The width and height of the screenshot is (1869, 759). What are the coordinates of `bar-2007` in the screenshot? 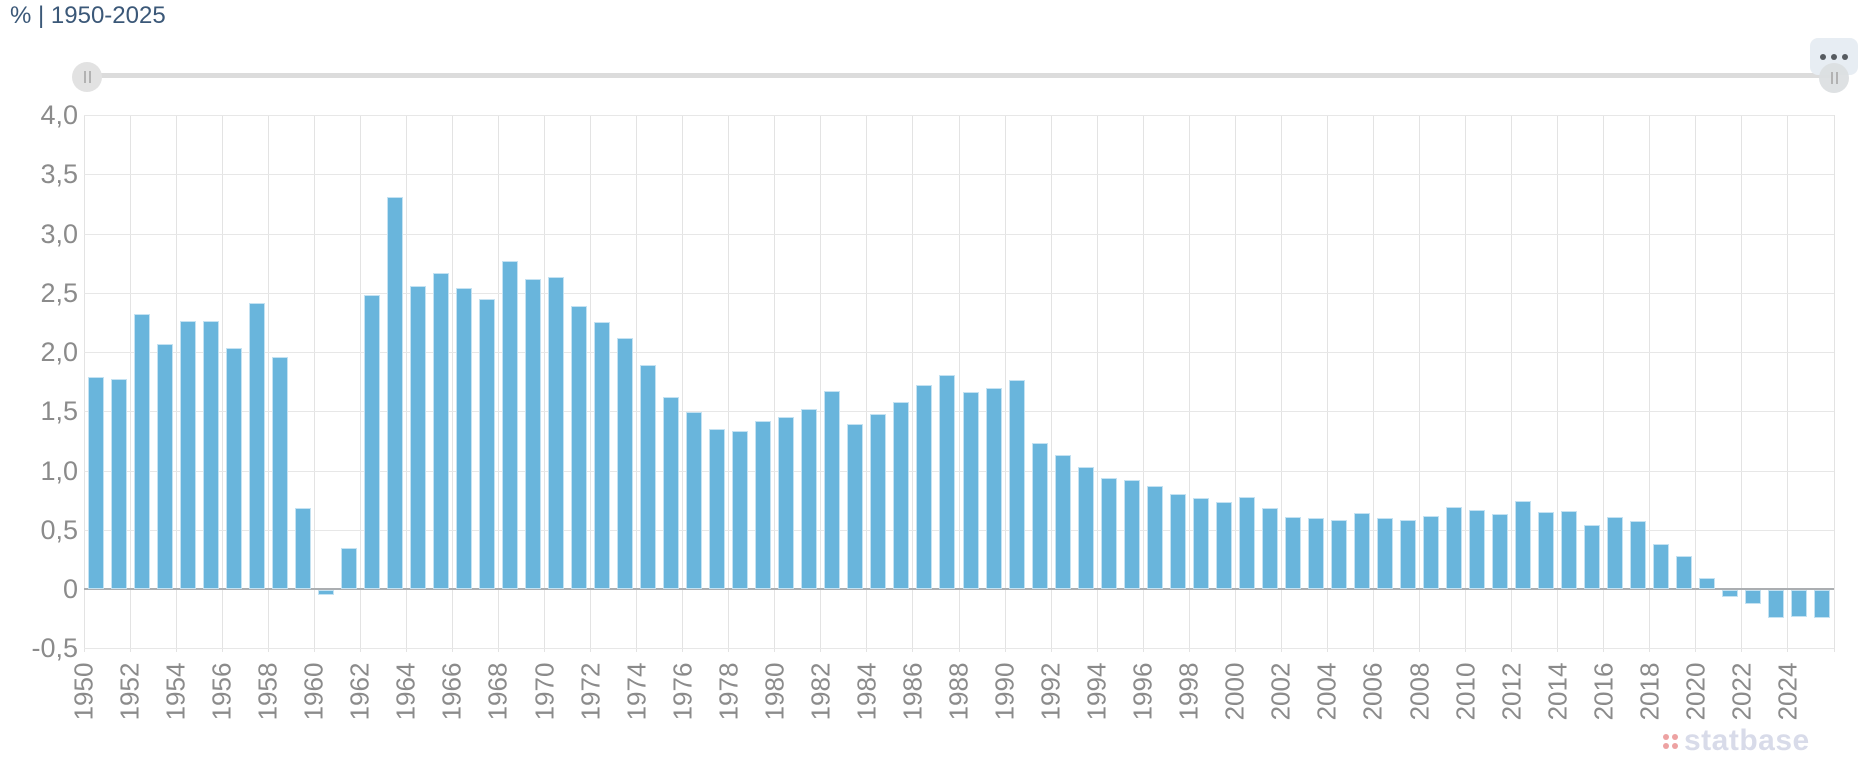 It's located at (1408, 554).